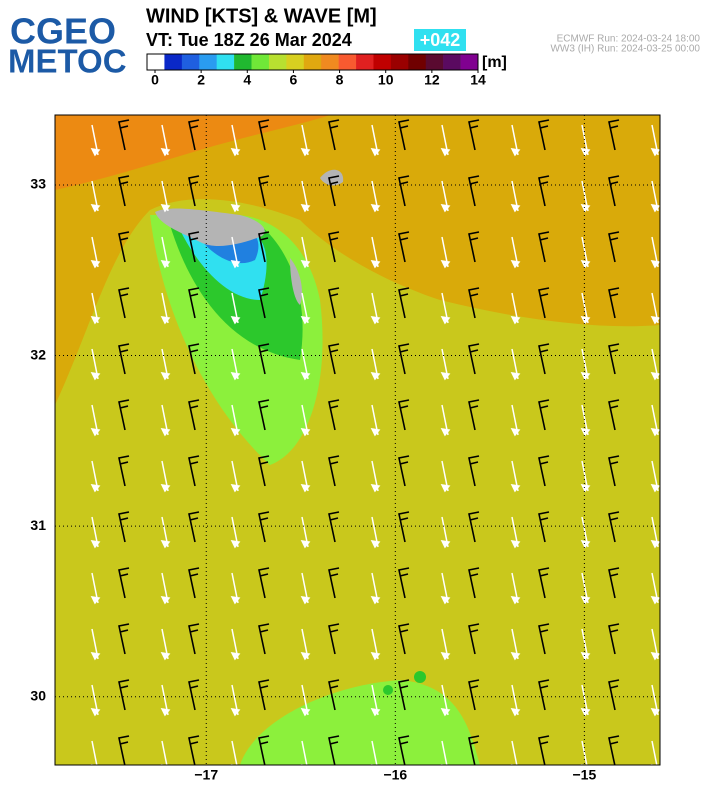 Image resolution: width=714 pixels, height=800 pixels. Describe the element at coordinates (249, 40) in the screenshot. I see `valid-time: VT: Tue 18Z 26 Mar 2024` at that location.